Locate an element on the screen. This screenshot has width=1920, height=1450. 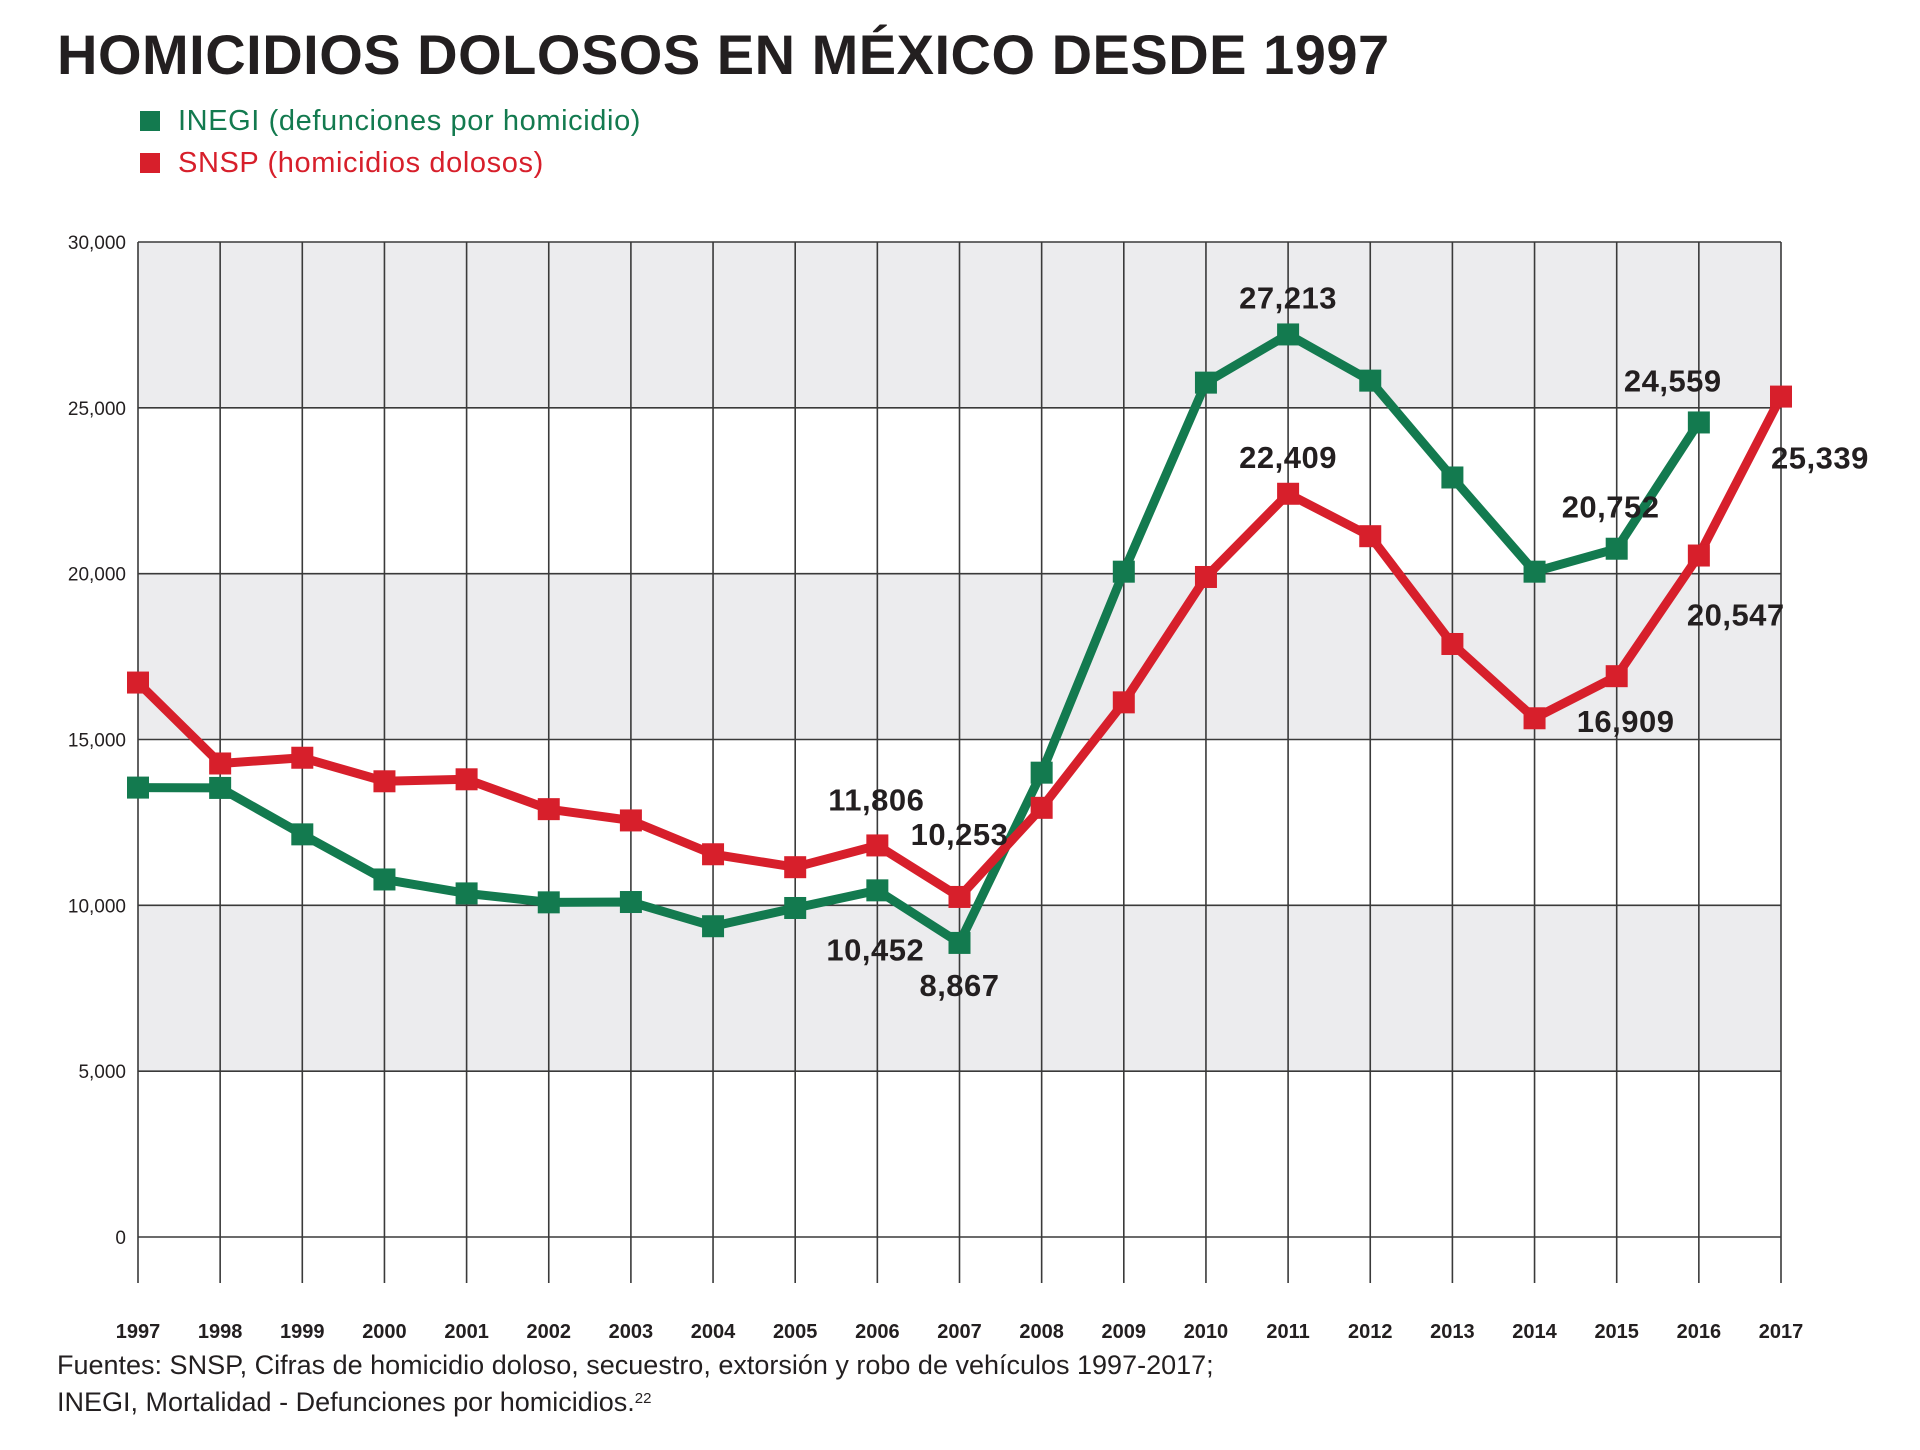
x-tick-label: 2001 is located at coordinates (466, 1330).